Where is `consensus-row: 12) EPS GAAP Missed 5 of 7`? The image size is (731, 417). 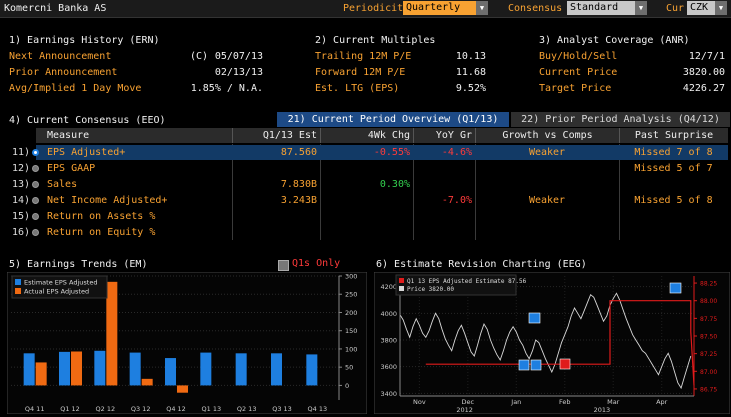 consensus-row: 12) EPS GAAP Missed 5 of 7 is located at coordinates (370, 168).